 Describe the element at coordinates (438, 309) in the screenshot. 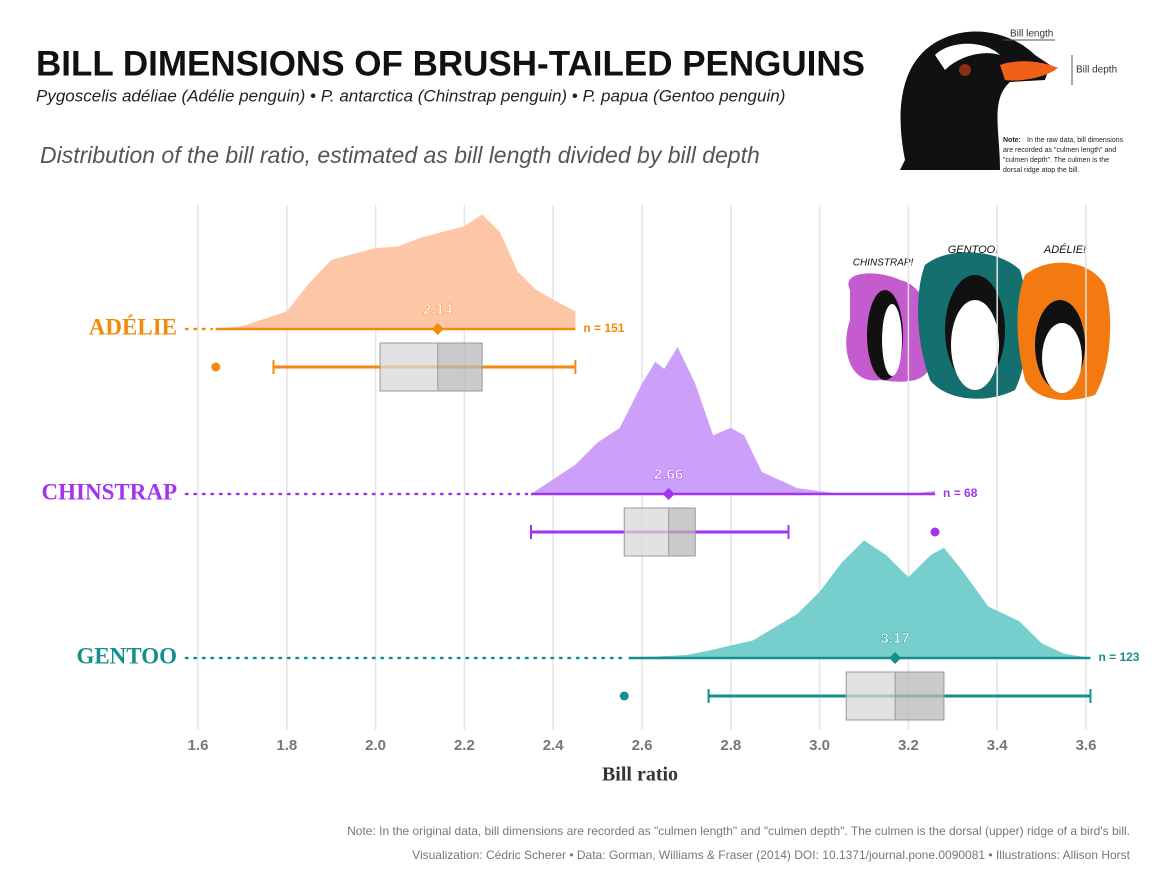

I see `median-label: 2.14` at that location.